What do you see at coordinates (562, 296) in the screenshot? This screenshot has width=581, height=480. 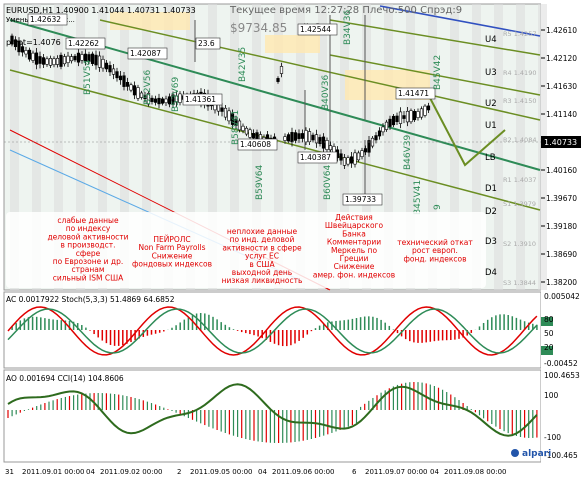 I see `ac-tick-label: 0.005042` at bounding box center [562, 296].